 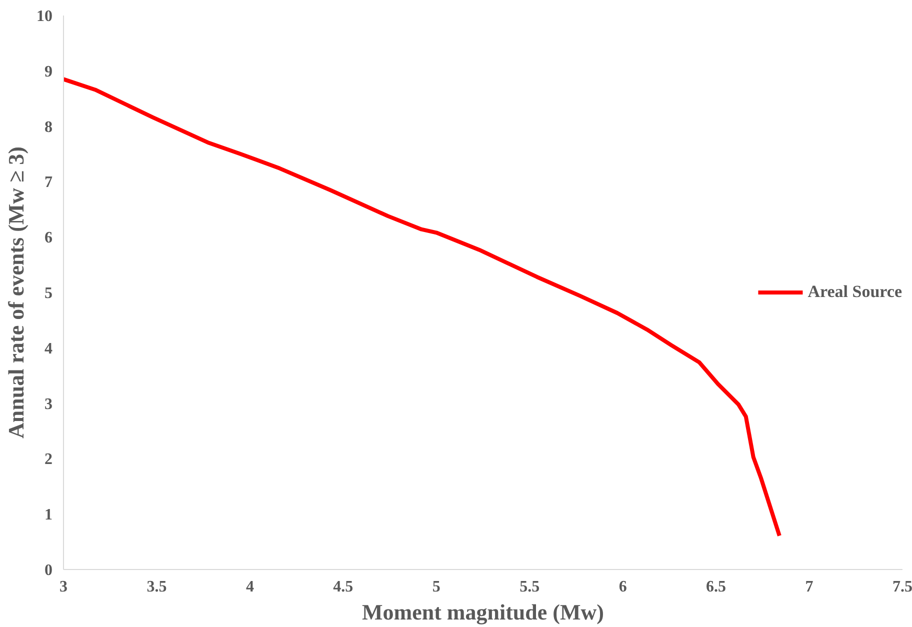 What do you see at coordinates (483, 612) in the screenshot?
I see `x-axis-title: Moment magnitude (Mw)` at bounding box center [483, 612].